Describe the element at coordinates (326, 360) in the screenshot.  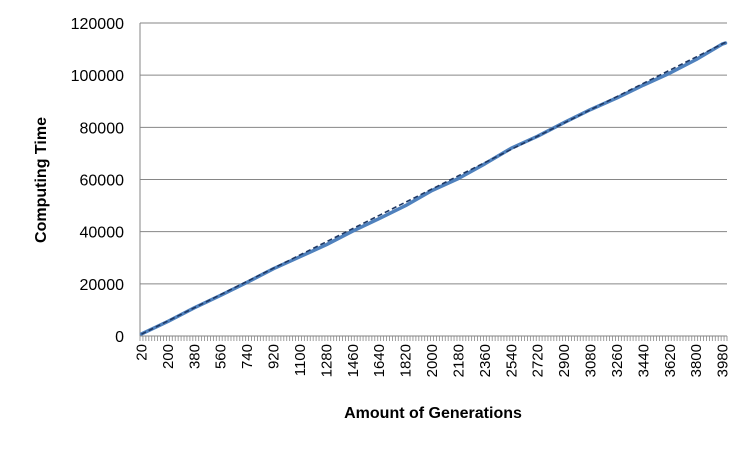
I see `x-tick-label: 1280` at that location.